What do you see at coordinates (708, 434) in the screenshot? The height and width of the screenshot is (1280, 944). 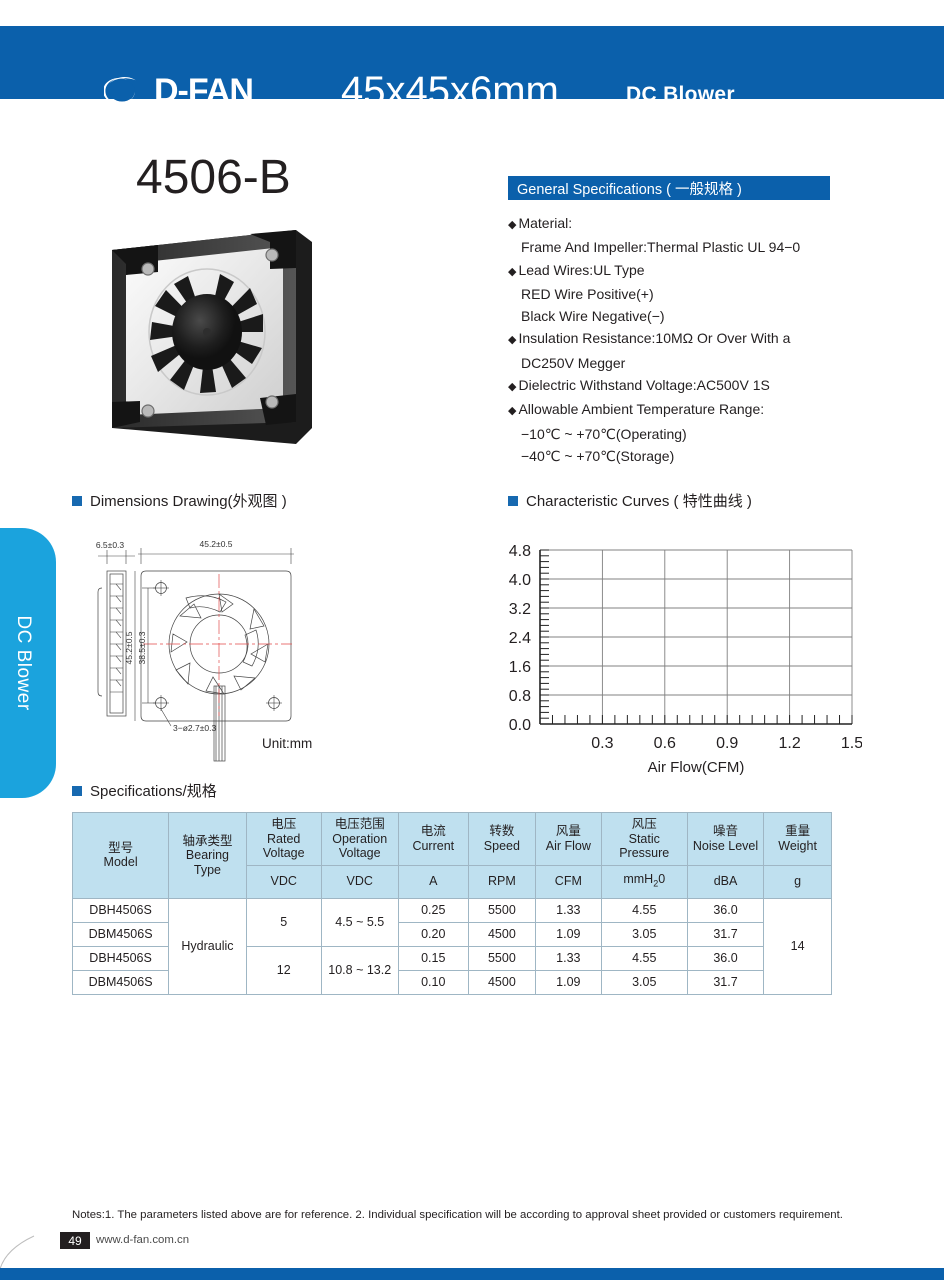 I see `general-spec-line: −10℃ ~ +70℃(Operating)` at bounding box center [708, 434].